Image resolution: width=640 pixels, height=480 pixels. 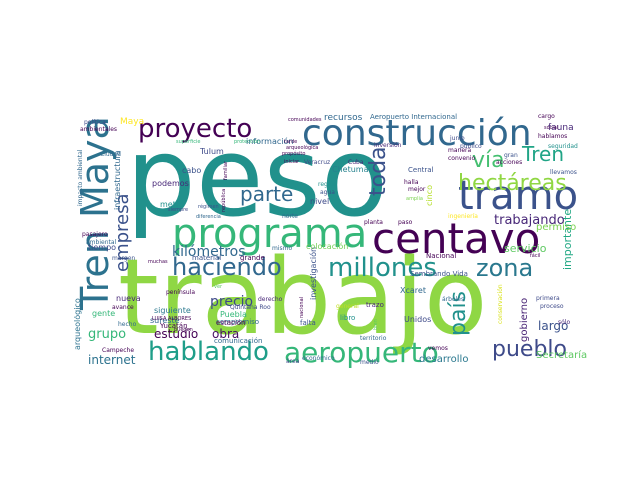 I want to click on word-obra: obra, so click(x=226, y=334).